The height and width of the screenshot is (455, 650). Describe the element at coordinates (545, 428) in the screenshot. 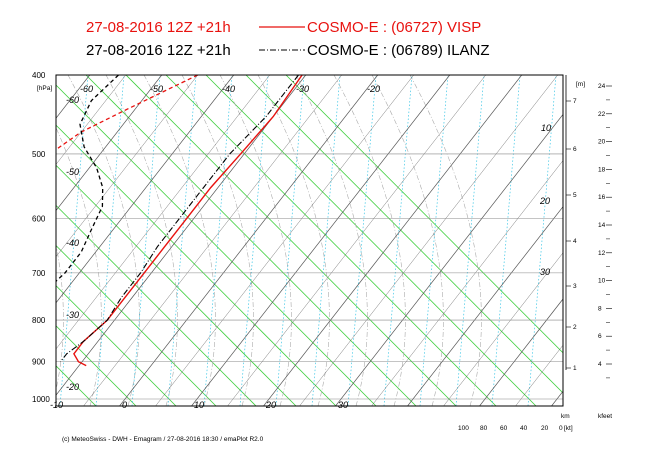

I see `wind-scale-label: 20` at that location.